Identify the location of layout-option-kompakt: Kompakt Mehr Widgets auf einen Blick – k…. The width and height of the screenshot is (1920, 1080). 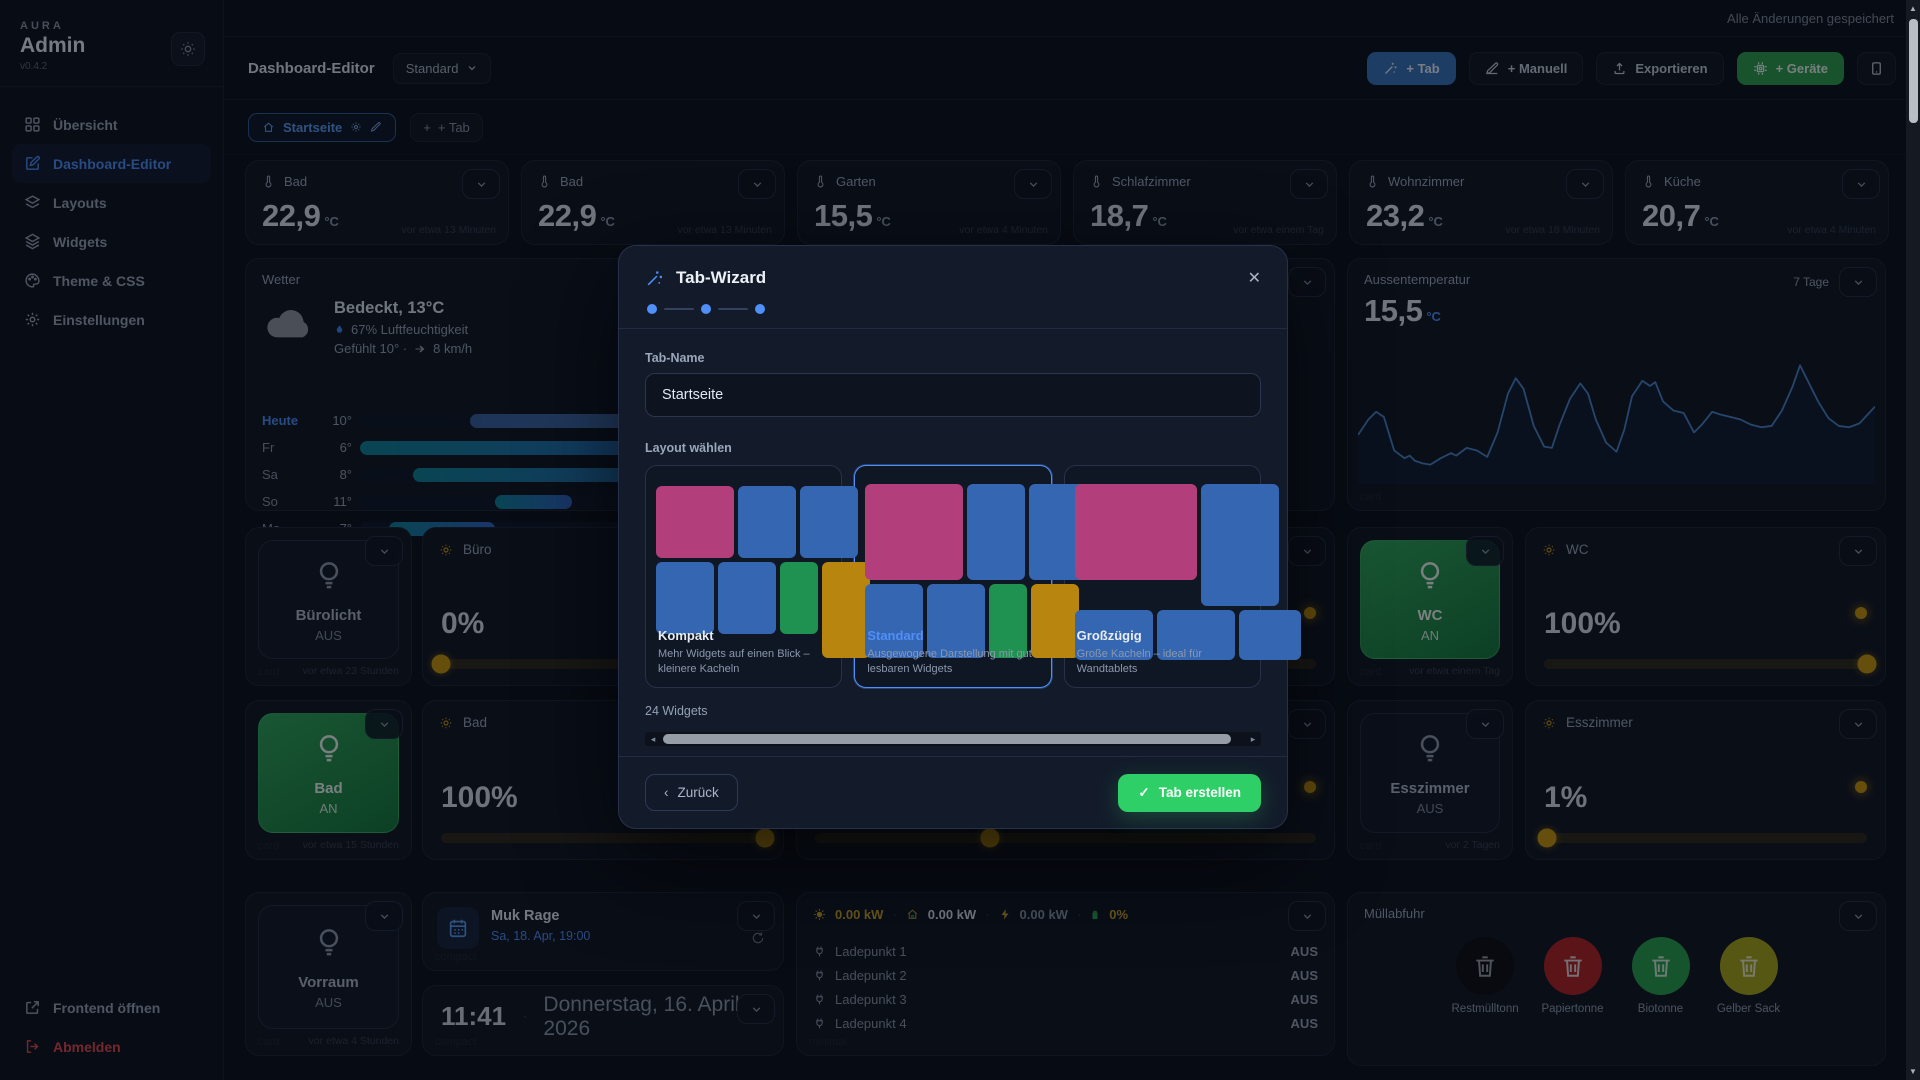
(757, 576).